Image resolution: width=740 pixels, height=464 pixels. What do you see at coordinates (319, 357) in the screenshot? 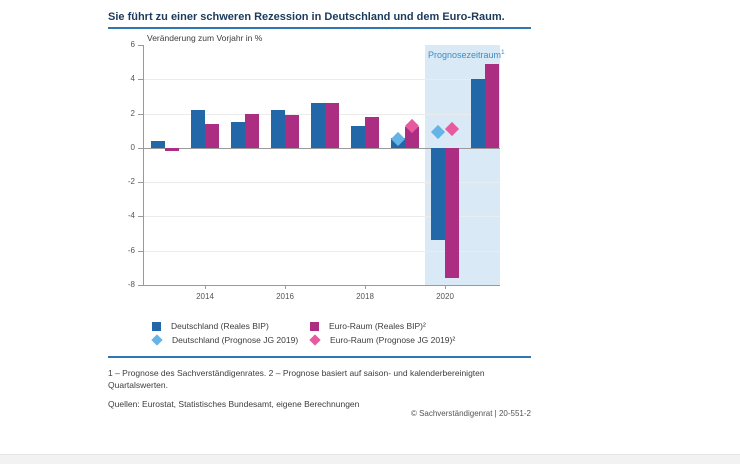
I see `footer-divider` at bounding box center [319, 357].